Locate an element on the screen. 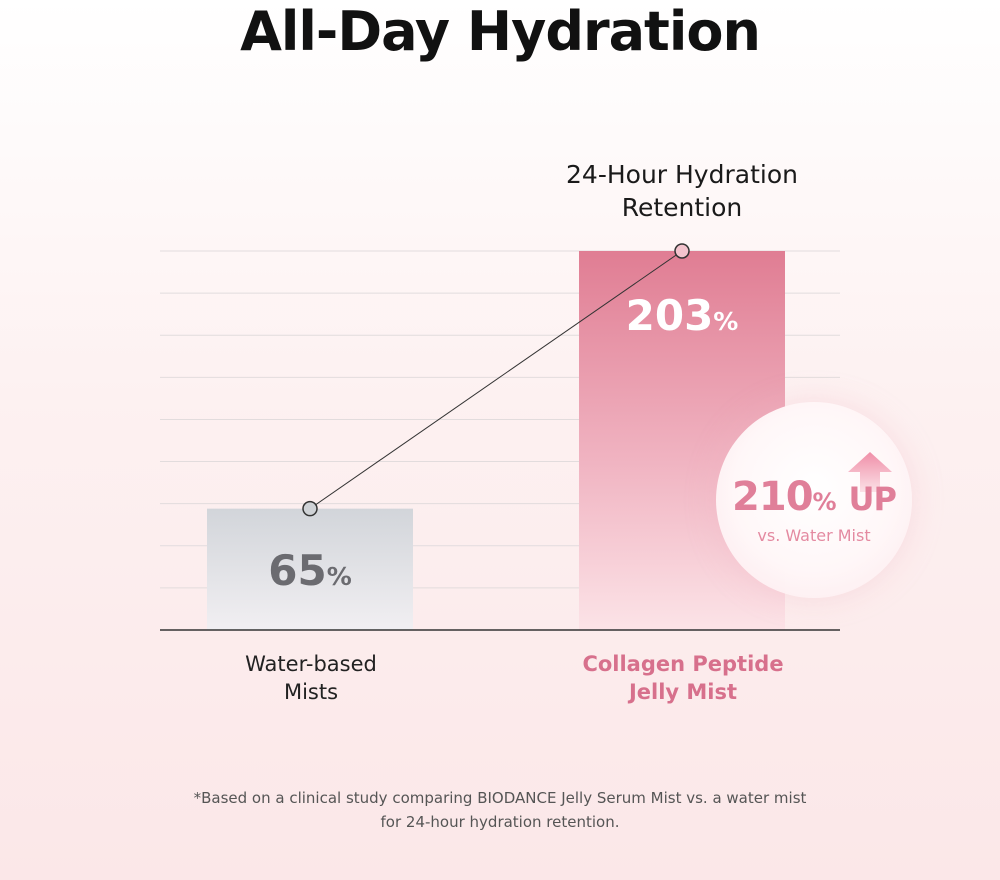  value-number: 203 is located at coordinates (670, 315).